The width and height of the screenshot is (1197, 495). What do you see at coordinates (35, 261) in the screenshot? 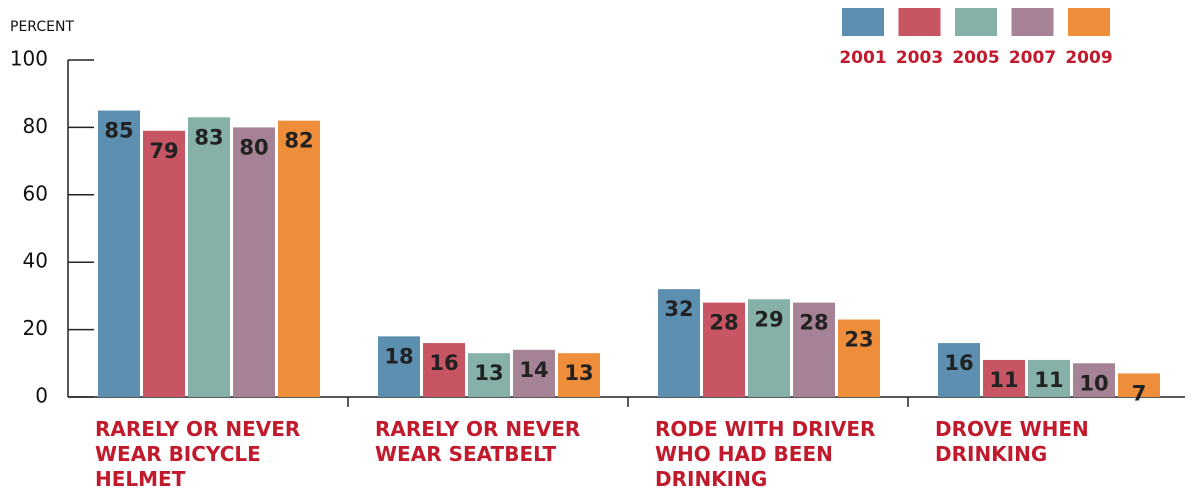
I see `y-tick-label: 40` at bounding box center [35, 261].